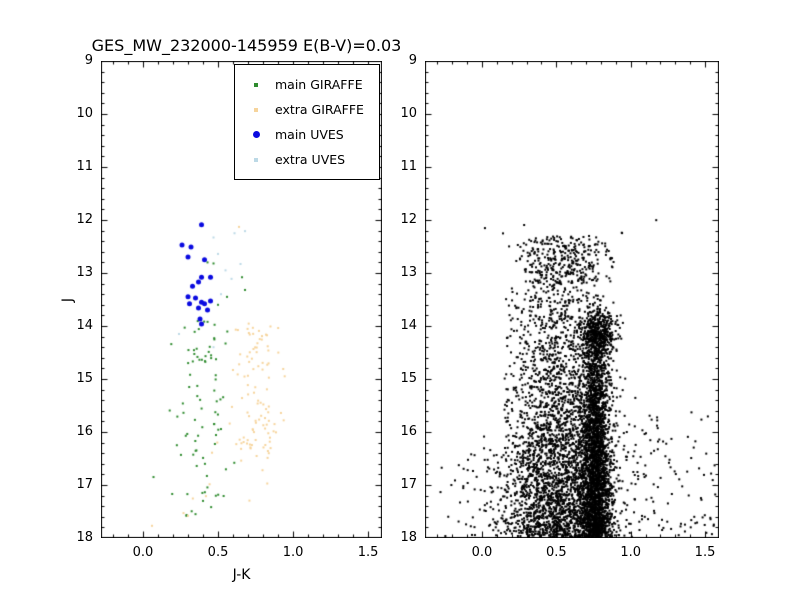  I want to click on legend-item: extra GIRAFFE, so click(306, 109).